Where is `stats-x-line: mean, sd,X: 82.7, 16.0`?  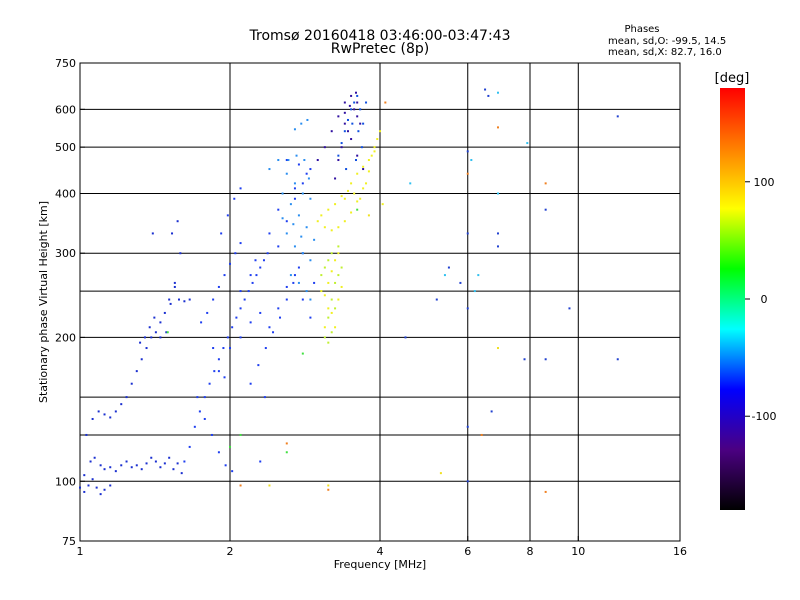 stats-x-line: mean, sd,X: 82.7, 16.0 is located at coordinates (665, 52).